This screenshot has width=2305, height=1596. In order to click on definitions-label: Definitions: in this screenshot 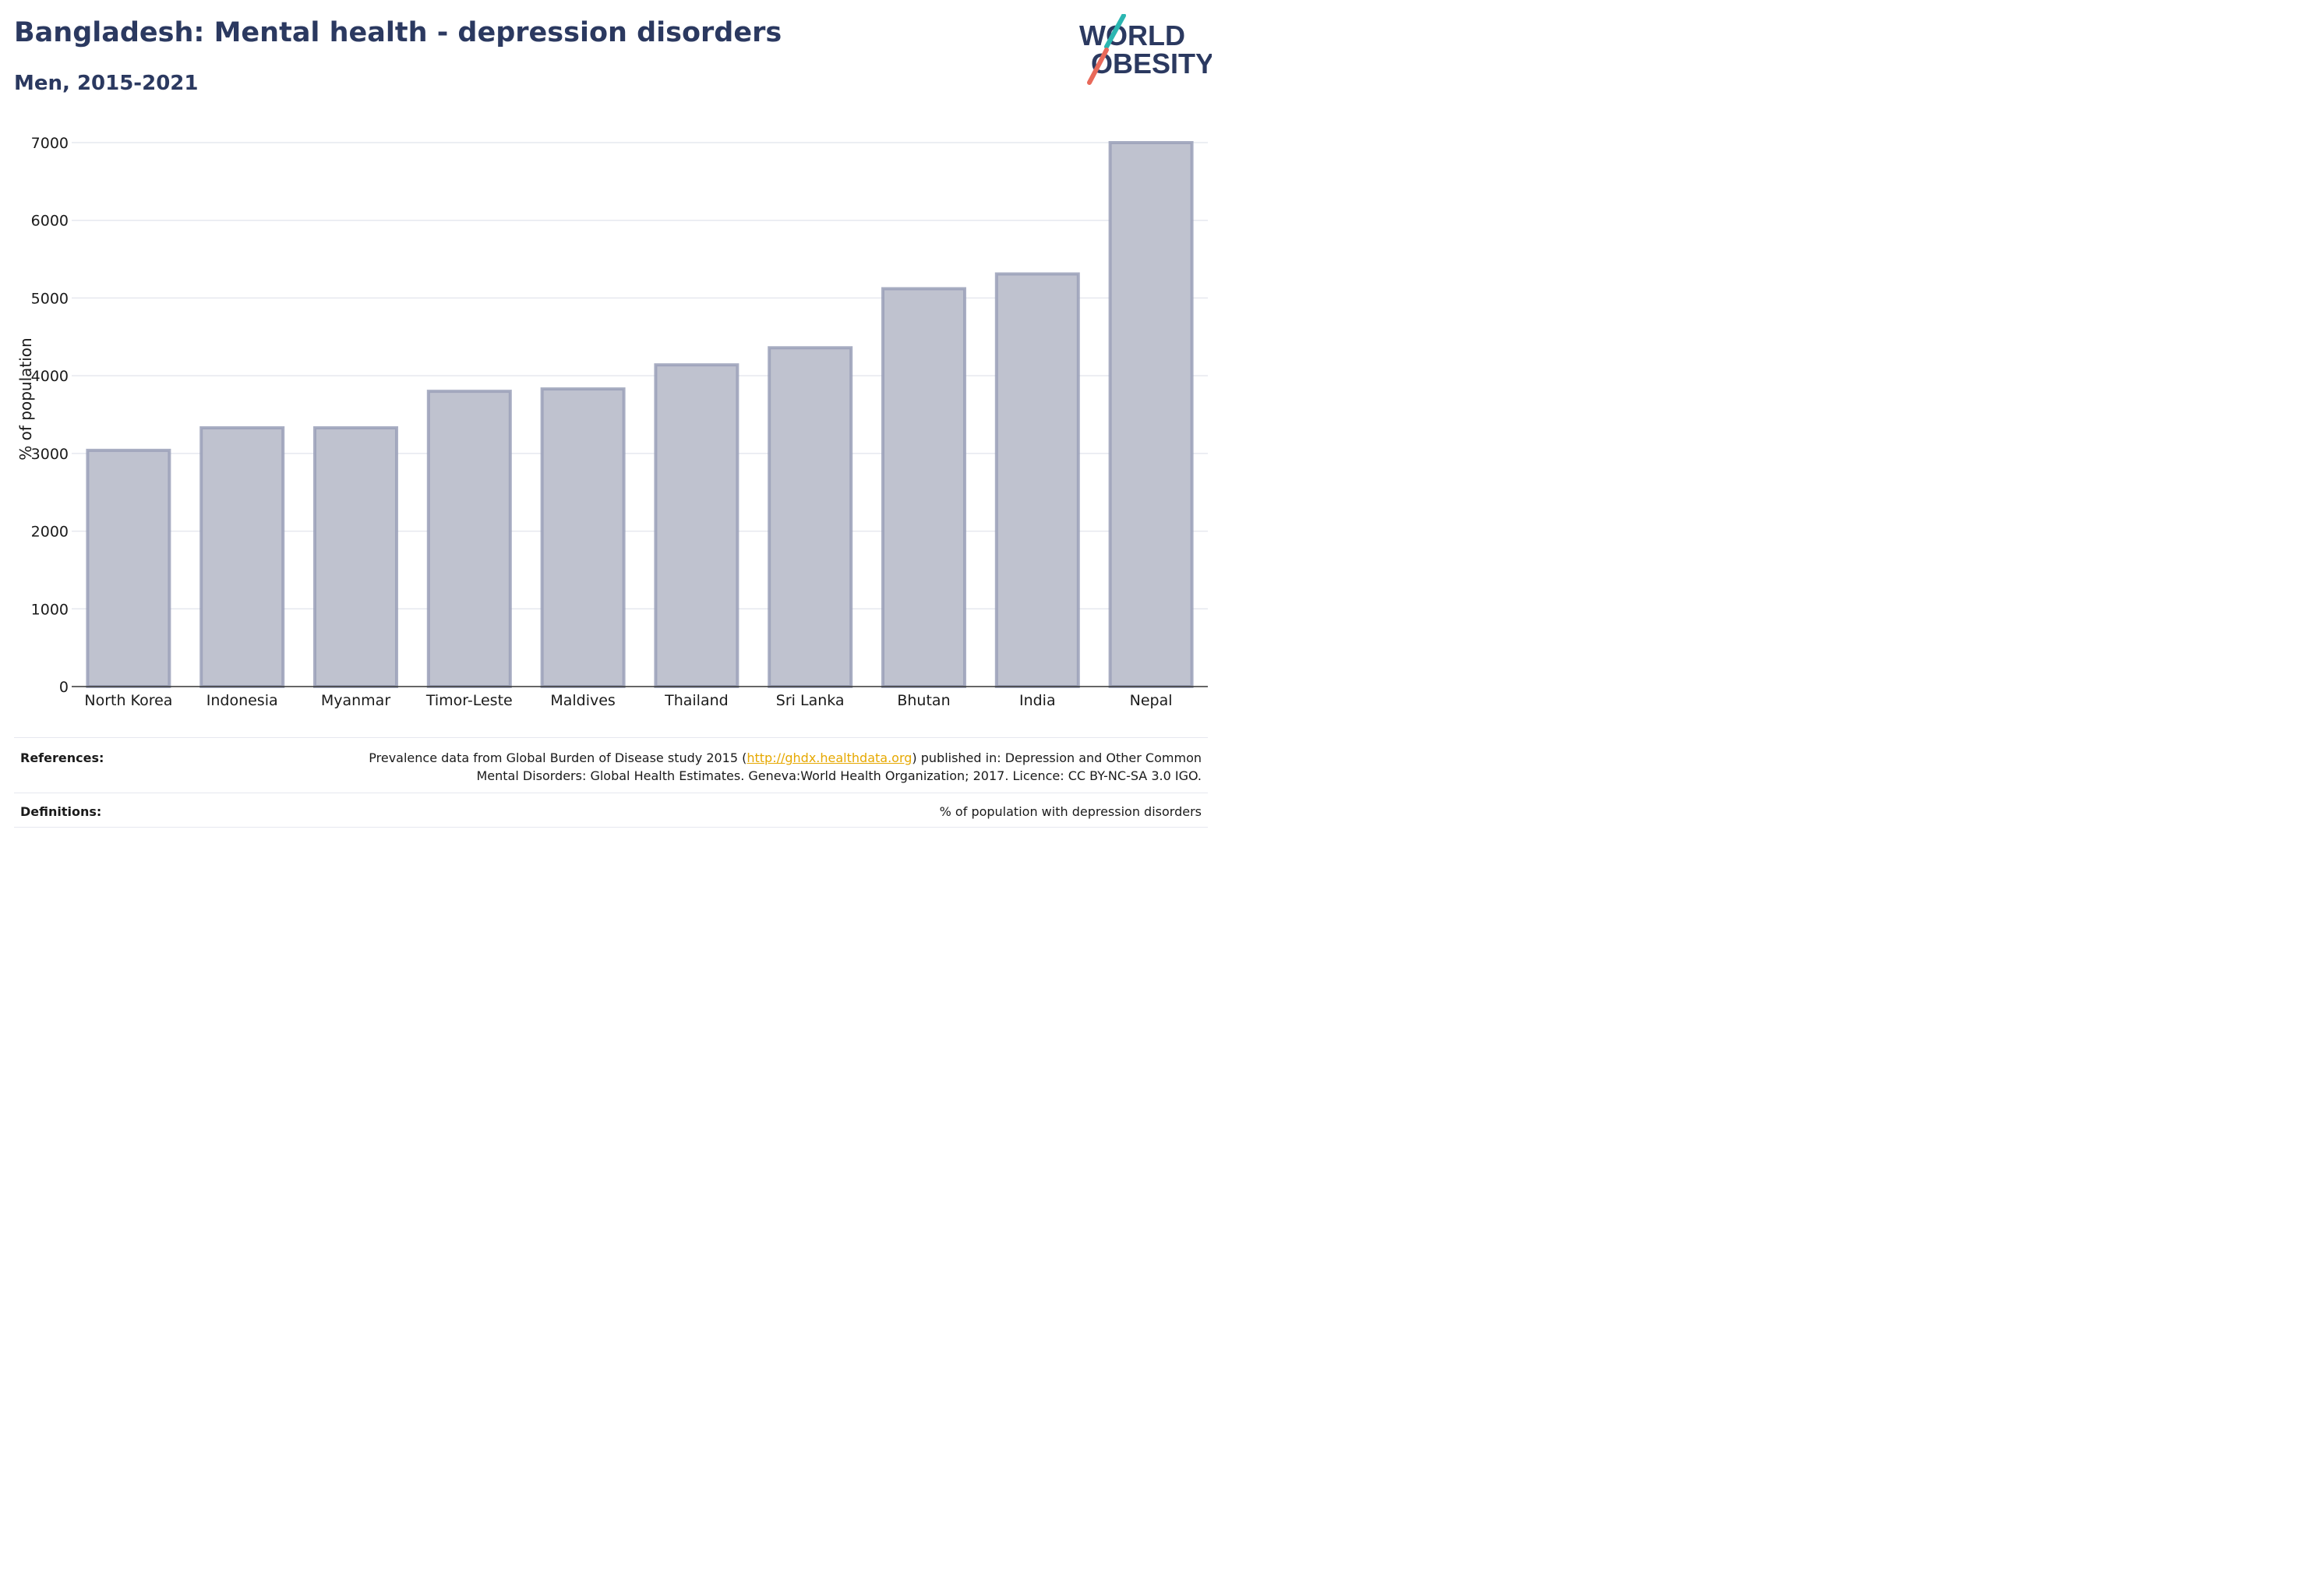, I will do `click(61, 811)`.